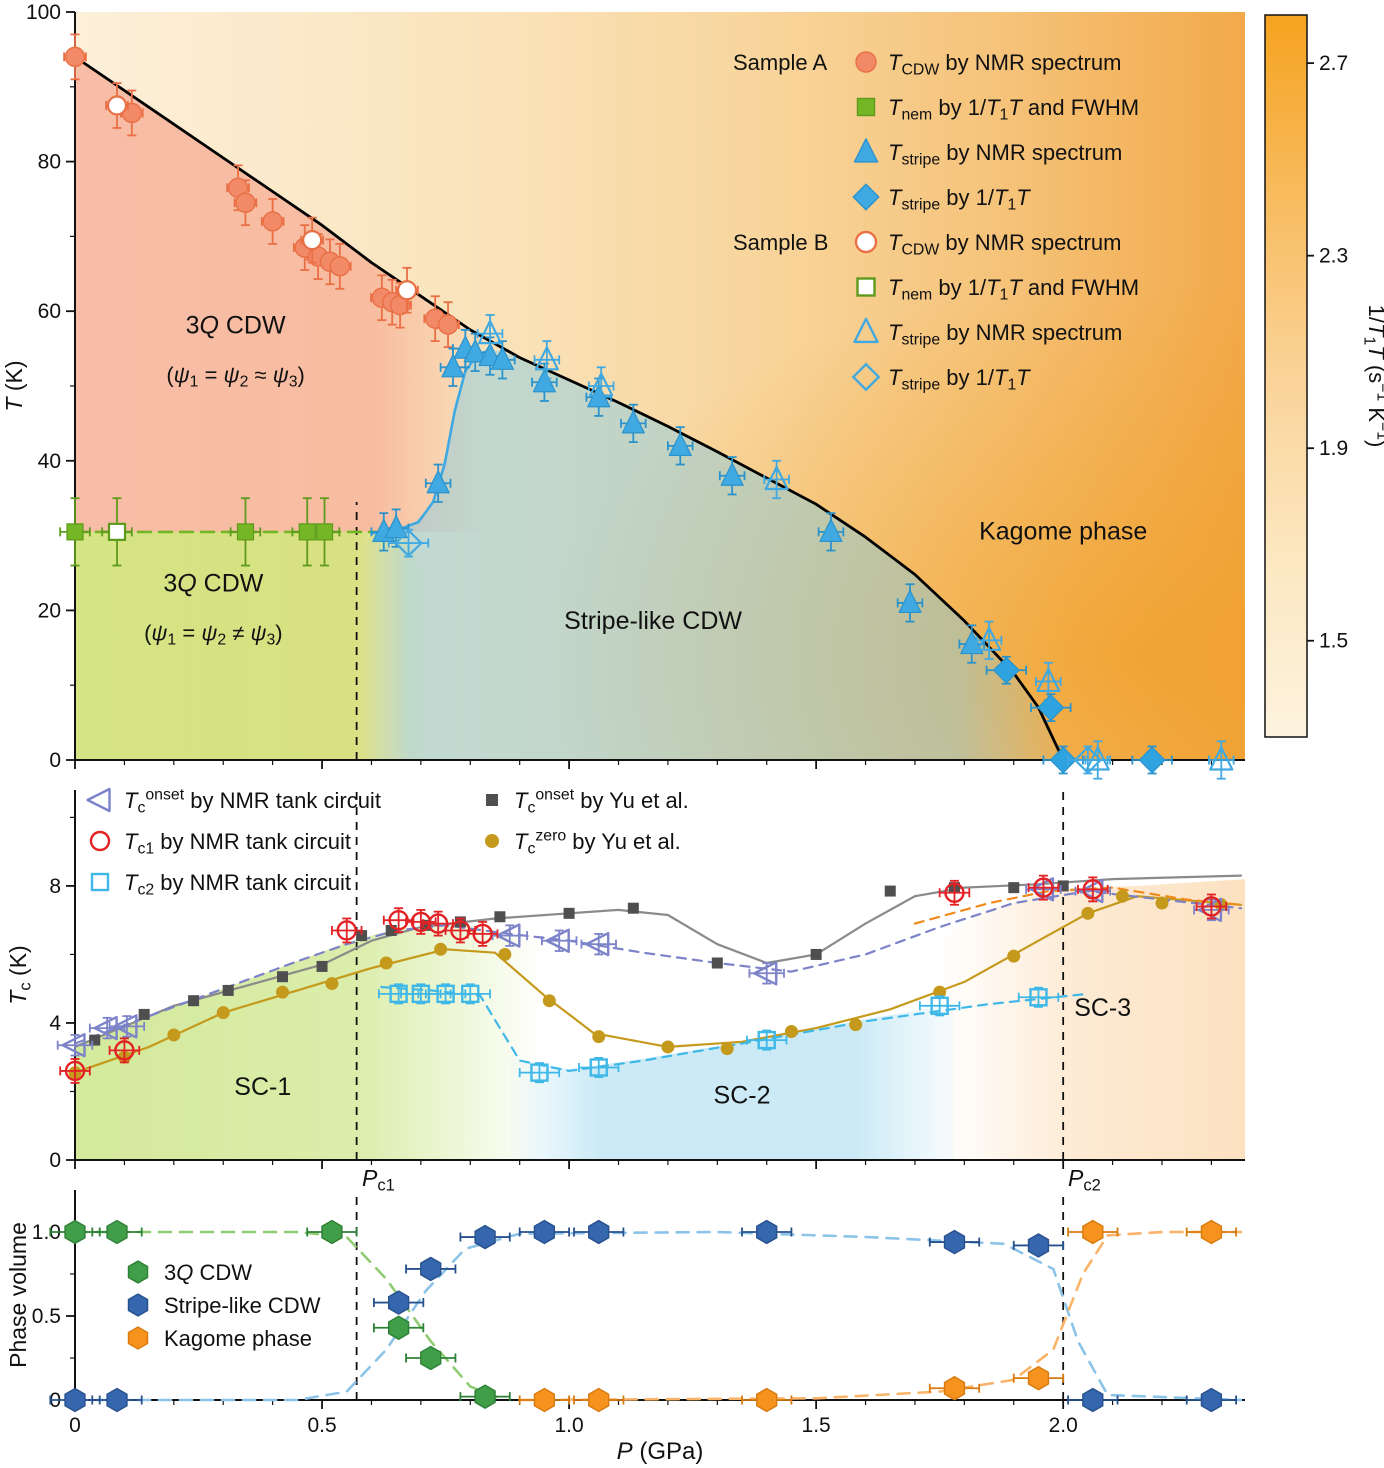  Describe the element at coordinates (1324, 376) in the screenshot. I see `colorbar: 1.5 1.9 2.3 2.7 1/T1T (s−1 K−1)` at that location.